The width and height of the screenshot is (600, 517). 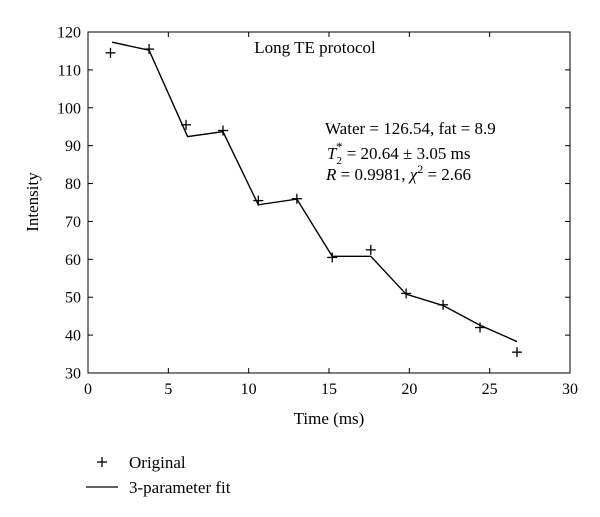 I want to click on y-tick-label: 50, so click(x=73, y=298).